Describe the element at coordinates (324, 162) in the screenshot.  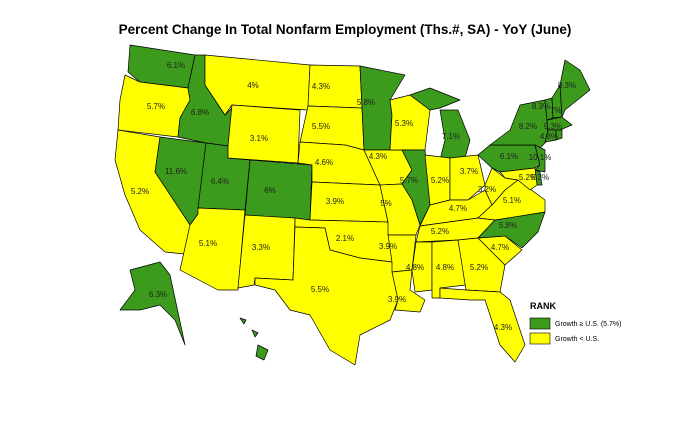
I see `state-label: 4.6%` at that location.